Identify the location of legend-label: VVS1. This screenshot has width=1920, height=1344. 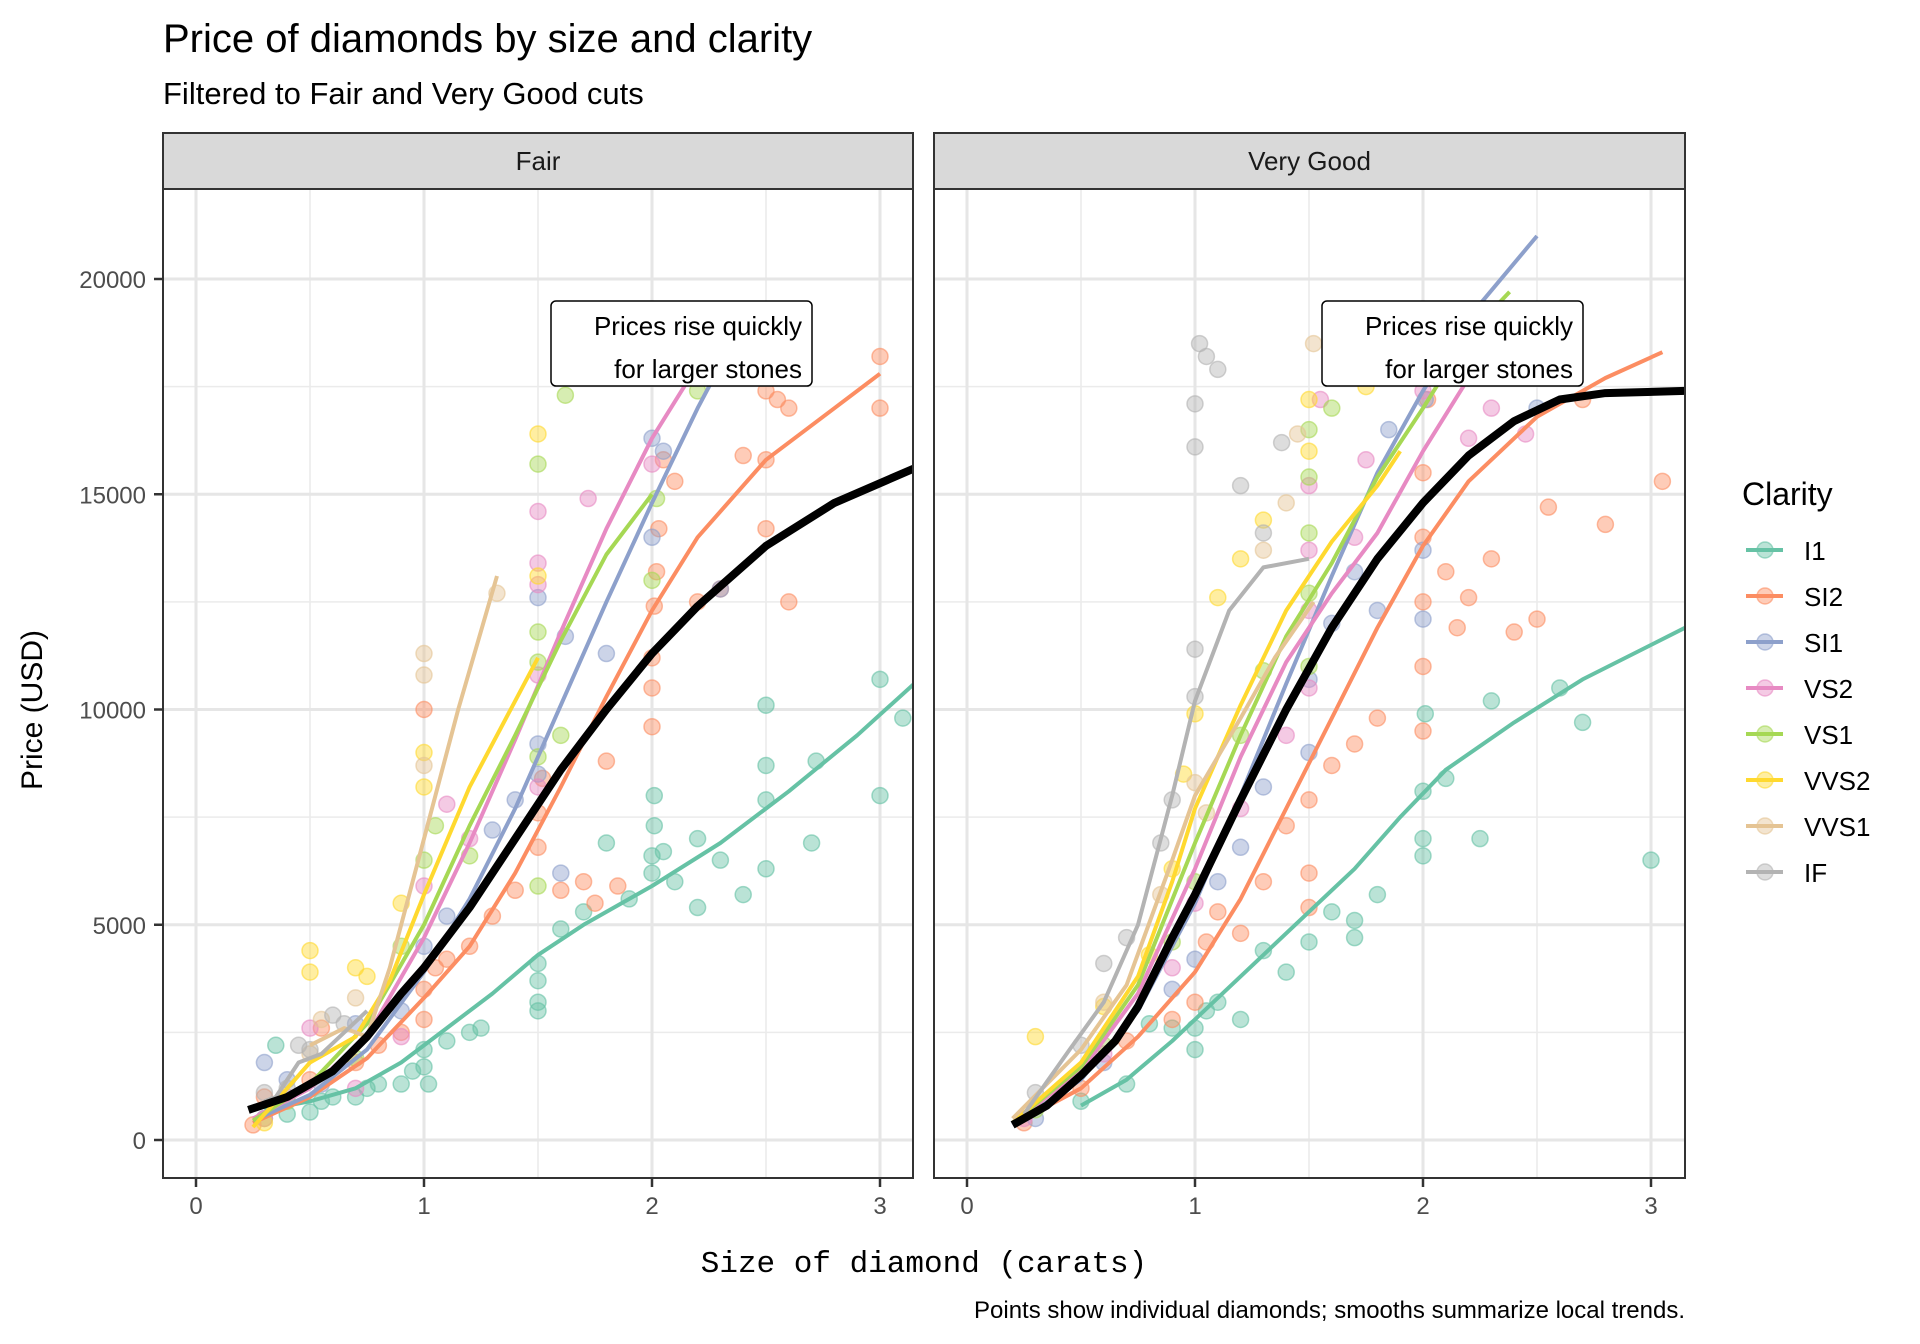
(1837, 827).